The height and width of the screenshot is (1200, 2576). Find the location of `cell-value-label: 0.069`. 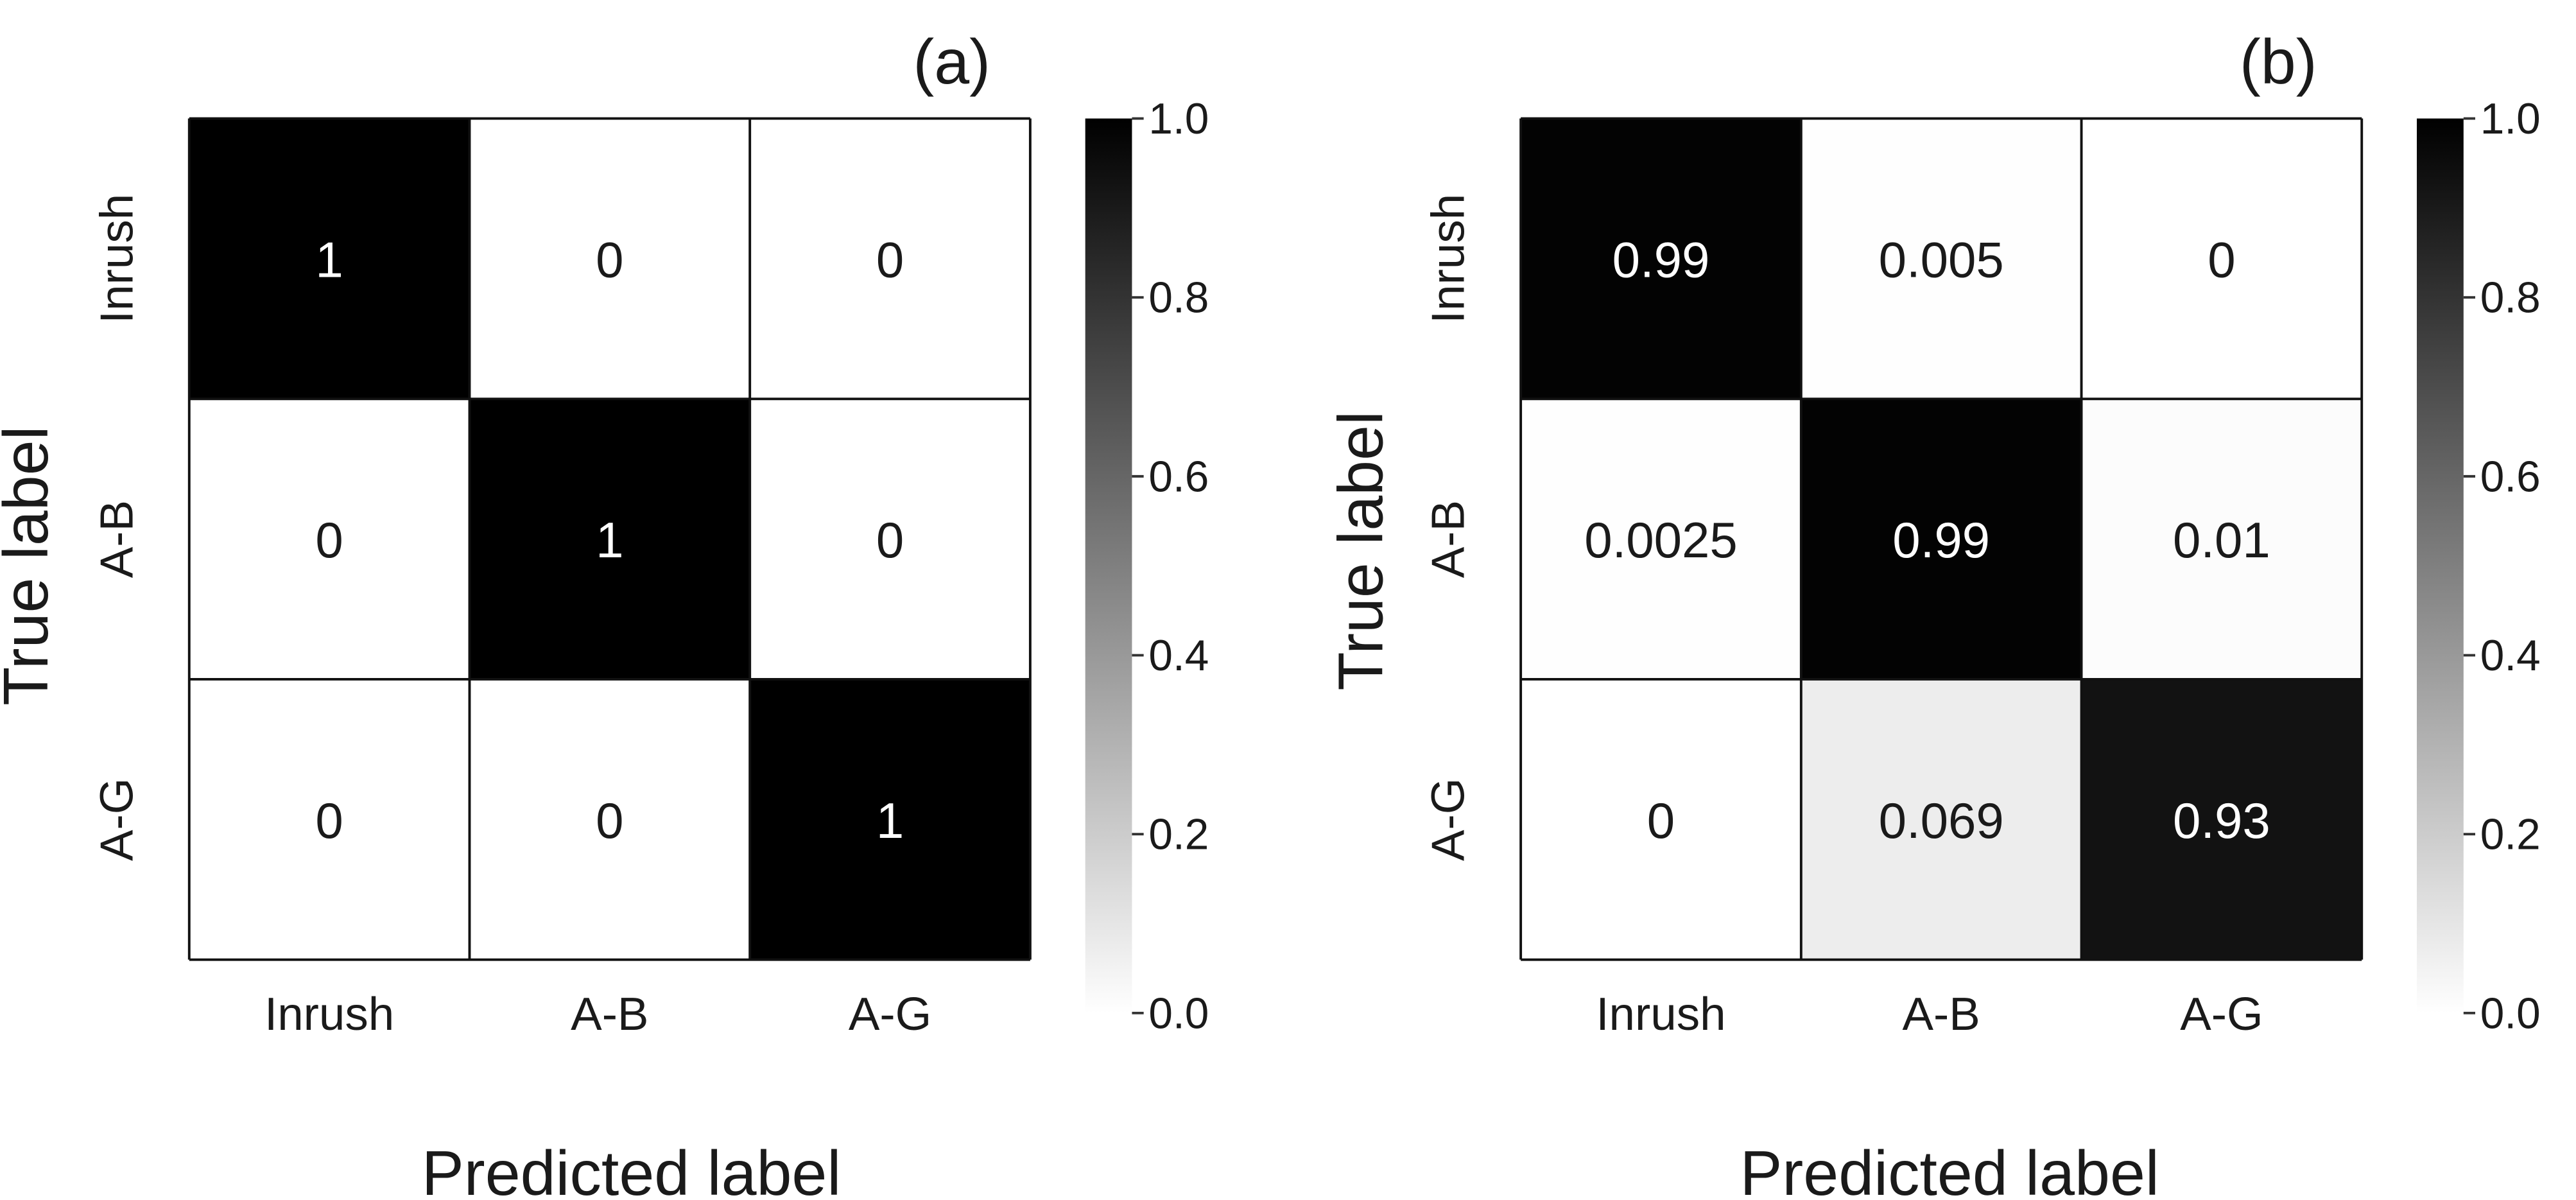

cell-value-label: 0.069 is located at coordinates (1942, 820).